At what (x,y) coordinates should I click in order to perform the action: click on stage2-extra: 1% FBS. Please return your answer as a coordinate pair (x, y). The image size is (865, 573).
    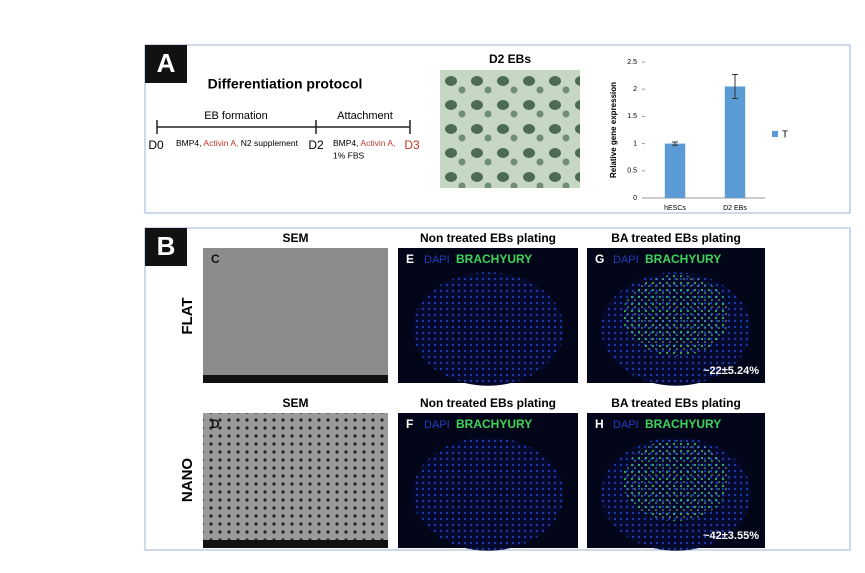
    Looking at the image, I should click on (349, 155).